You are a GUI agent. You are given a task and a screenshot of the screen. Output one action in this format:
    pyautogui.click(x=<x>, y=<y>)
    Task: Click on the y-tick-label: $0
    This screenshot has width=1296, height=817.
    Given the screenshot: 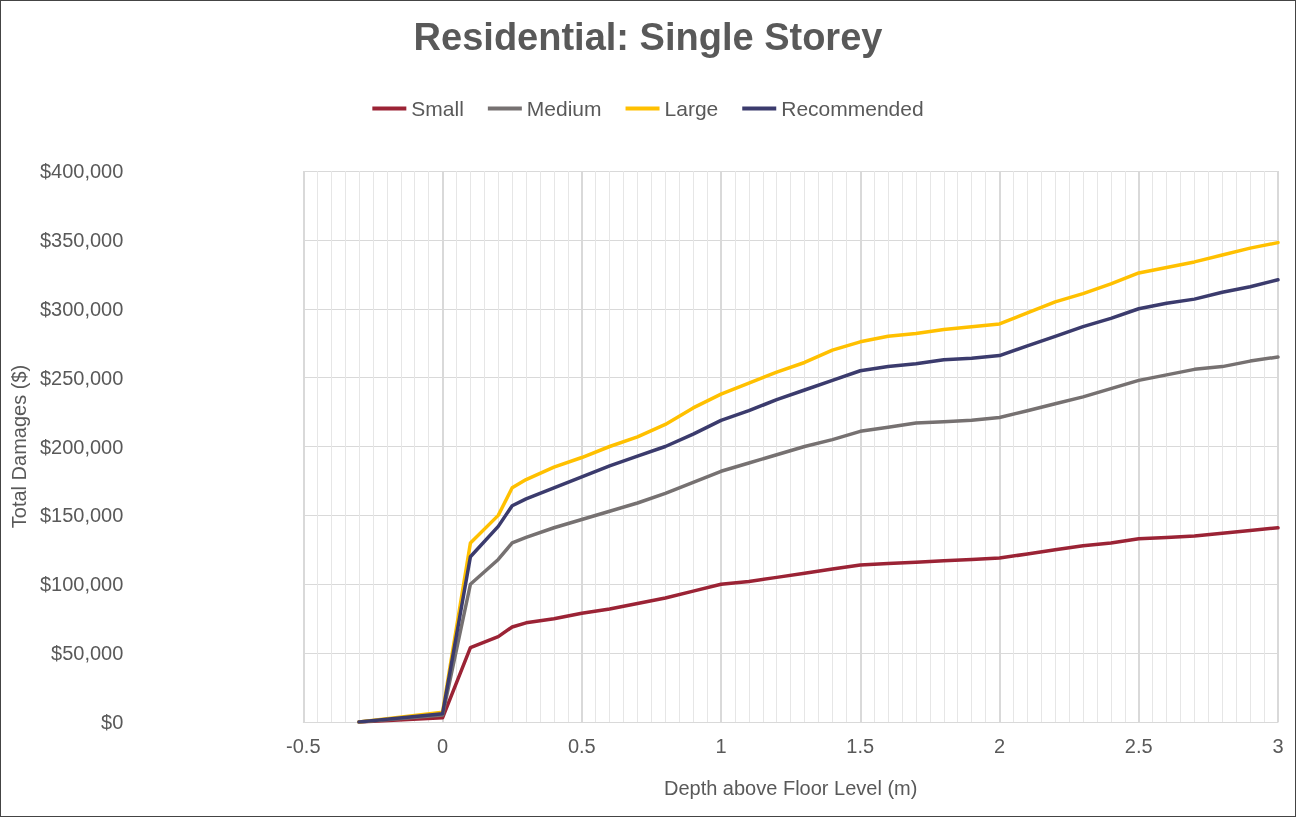 What is the action you would take?
    pyautogui.click(x=112, y=722)
    